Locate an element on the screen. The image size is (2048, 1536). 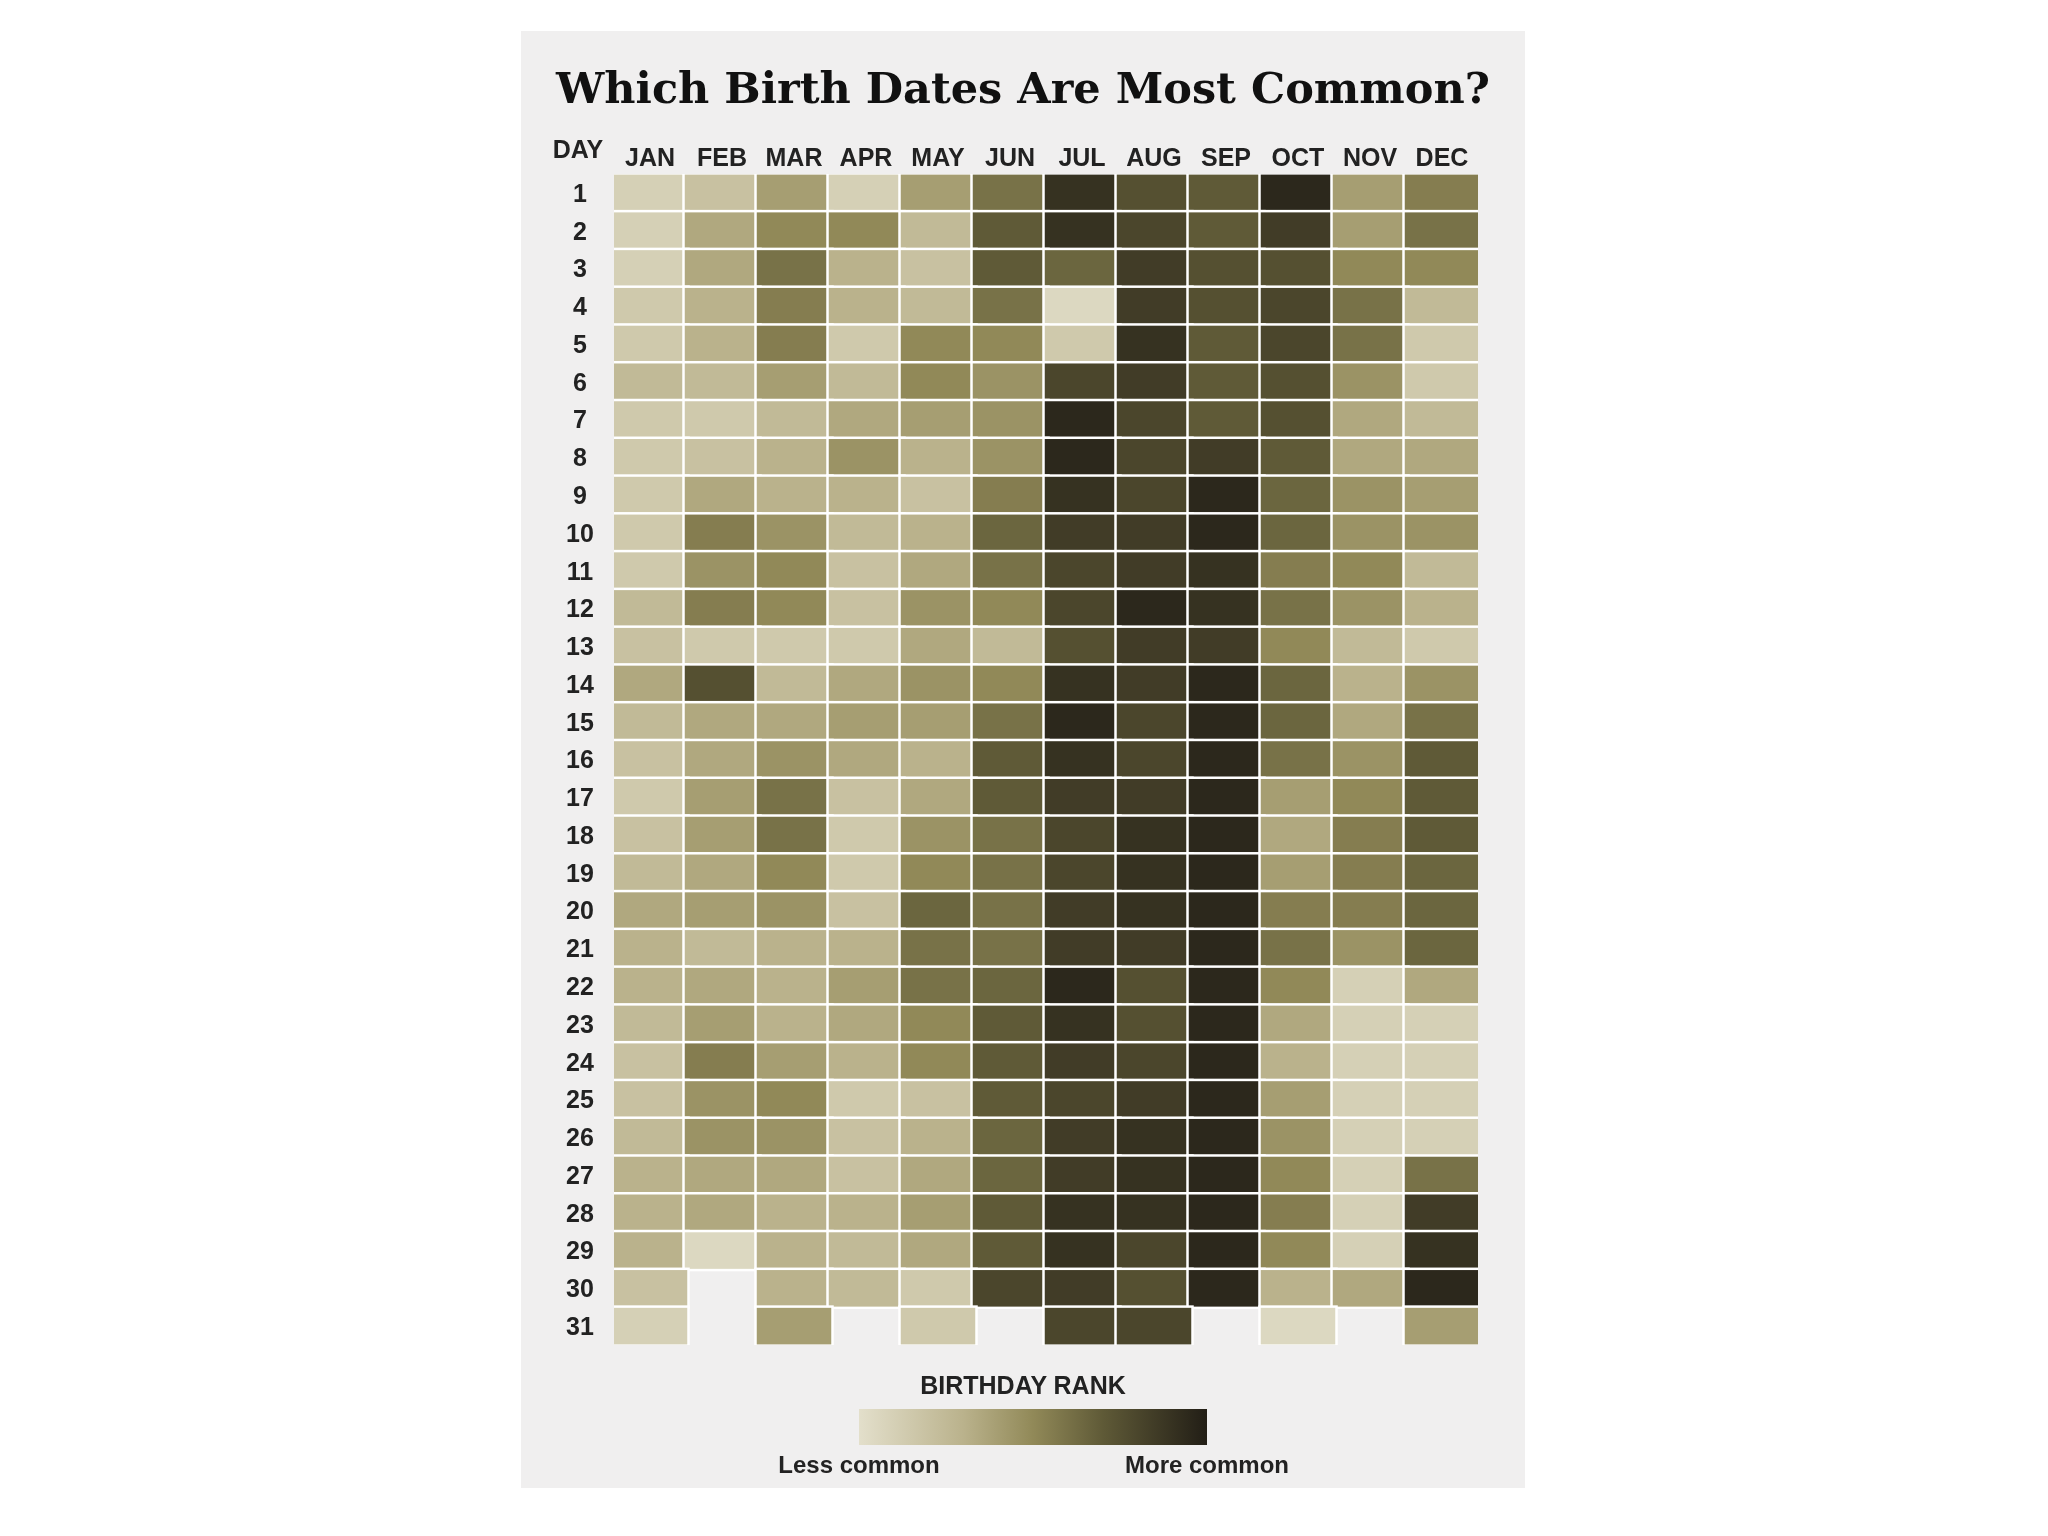
y-tick-label: 15 is located at coordinates (580, 721).